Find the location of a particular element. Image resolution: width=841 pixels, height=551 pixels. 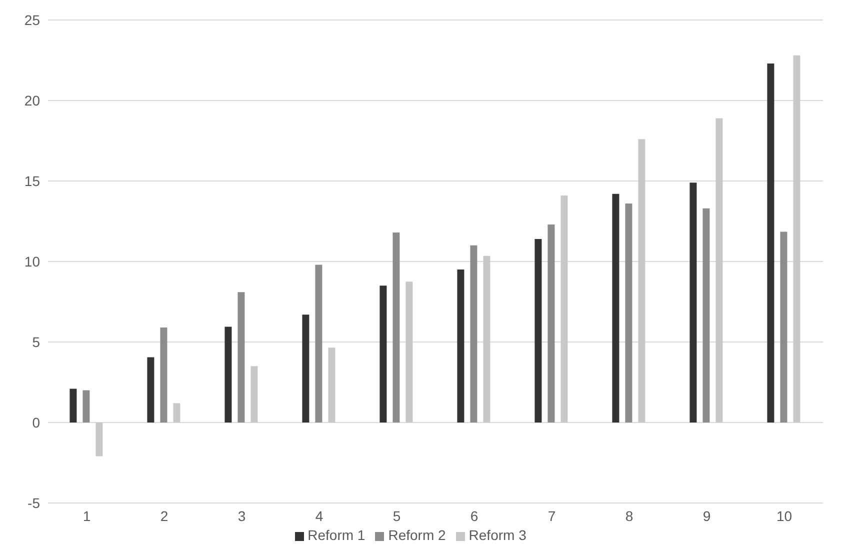

x-tick-label: 4 is located at coordinates (319, 516).